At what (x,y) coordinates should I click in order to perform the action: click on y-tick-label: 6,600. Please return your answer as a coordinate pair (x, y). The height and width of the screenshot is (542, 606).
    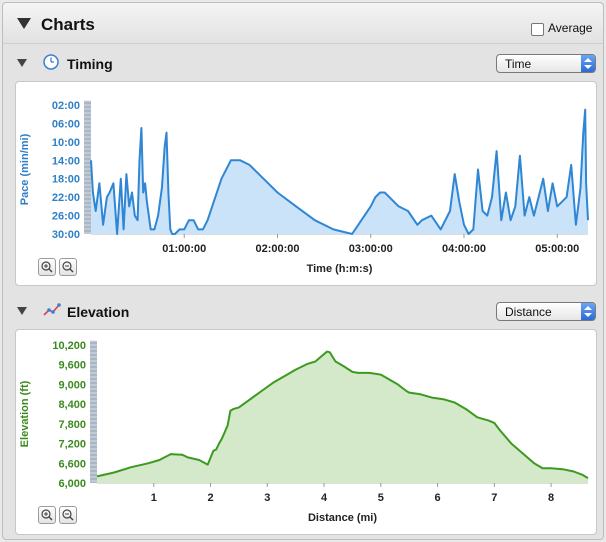
    Looking at the image, I should click on (72, 464).